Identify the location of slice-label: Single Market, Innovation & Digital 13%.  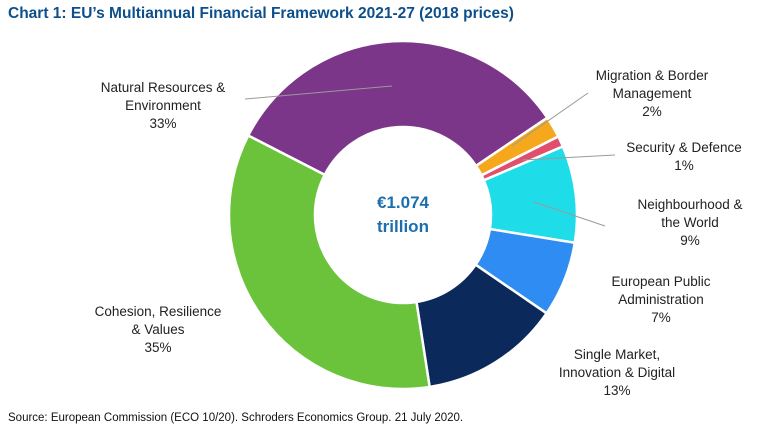
(617, 372).